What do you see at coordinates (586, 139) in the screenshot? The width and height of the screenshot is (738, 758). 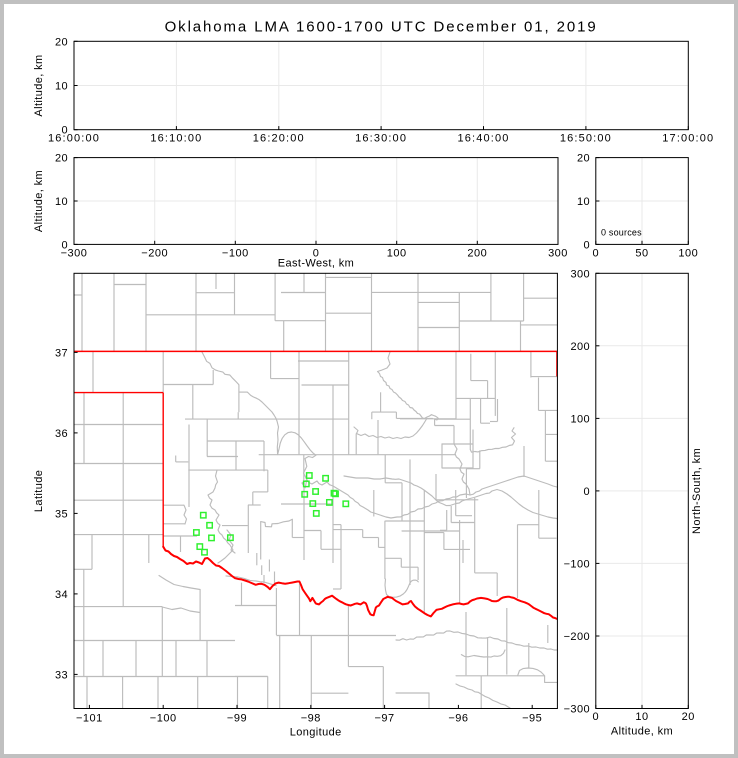 I see `svg-text: 16:50:00` at bounding box center [586, 139].